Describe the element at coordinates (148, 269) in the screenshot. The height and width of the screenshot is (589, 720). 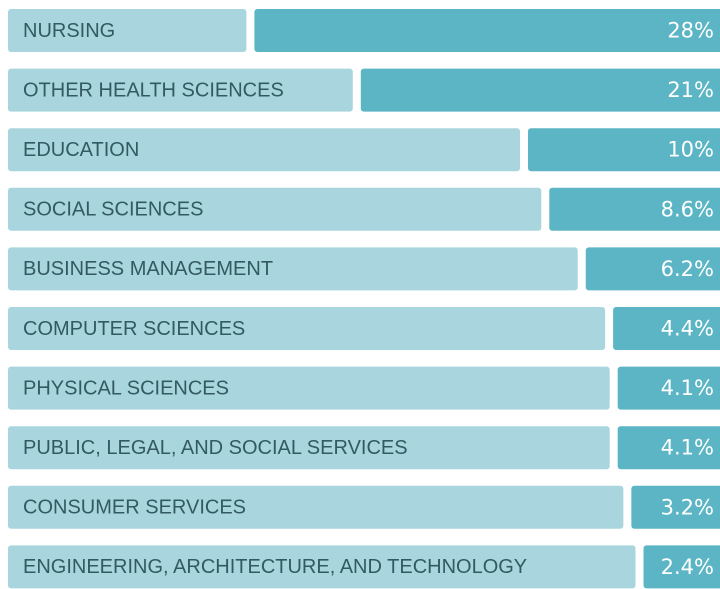
I see `category-label: BUSINESS MANAGEMENT` at that location.